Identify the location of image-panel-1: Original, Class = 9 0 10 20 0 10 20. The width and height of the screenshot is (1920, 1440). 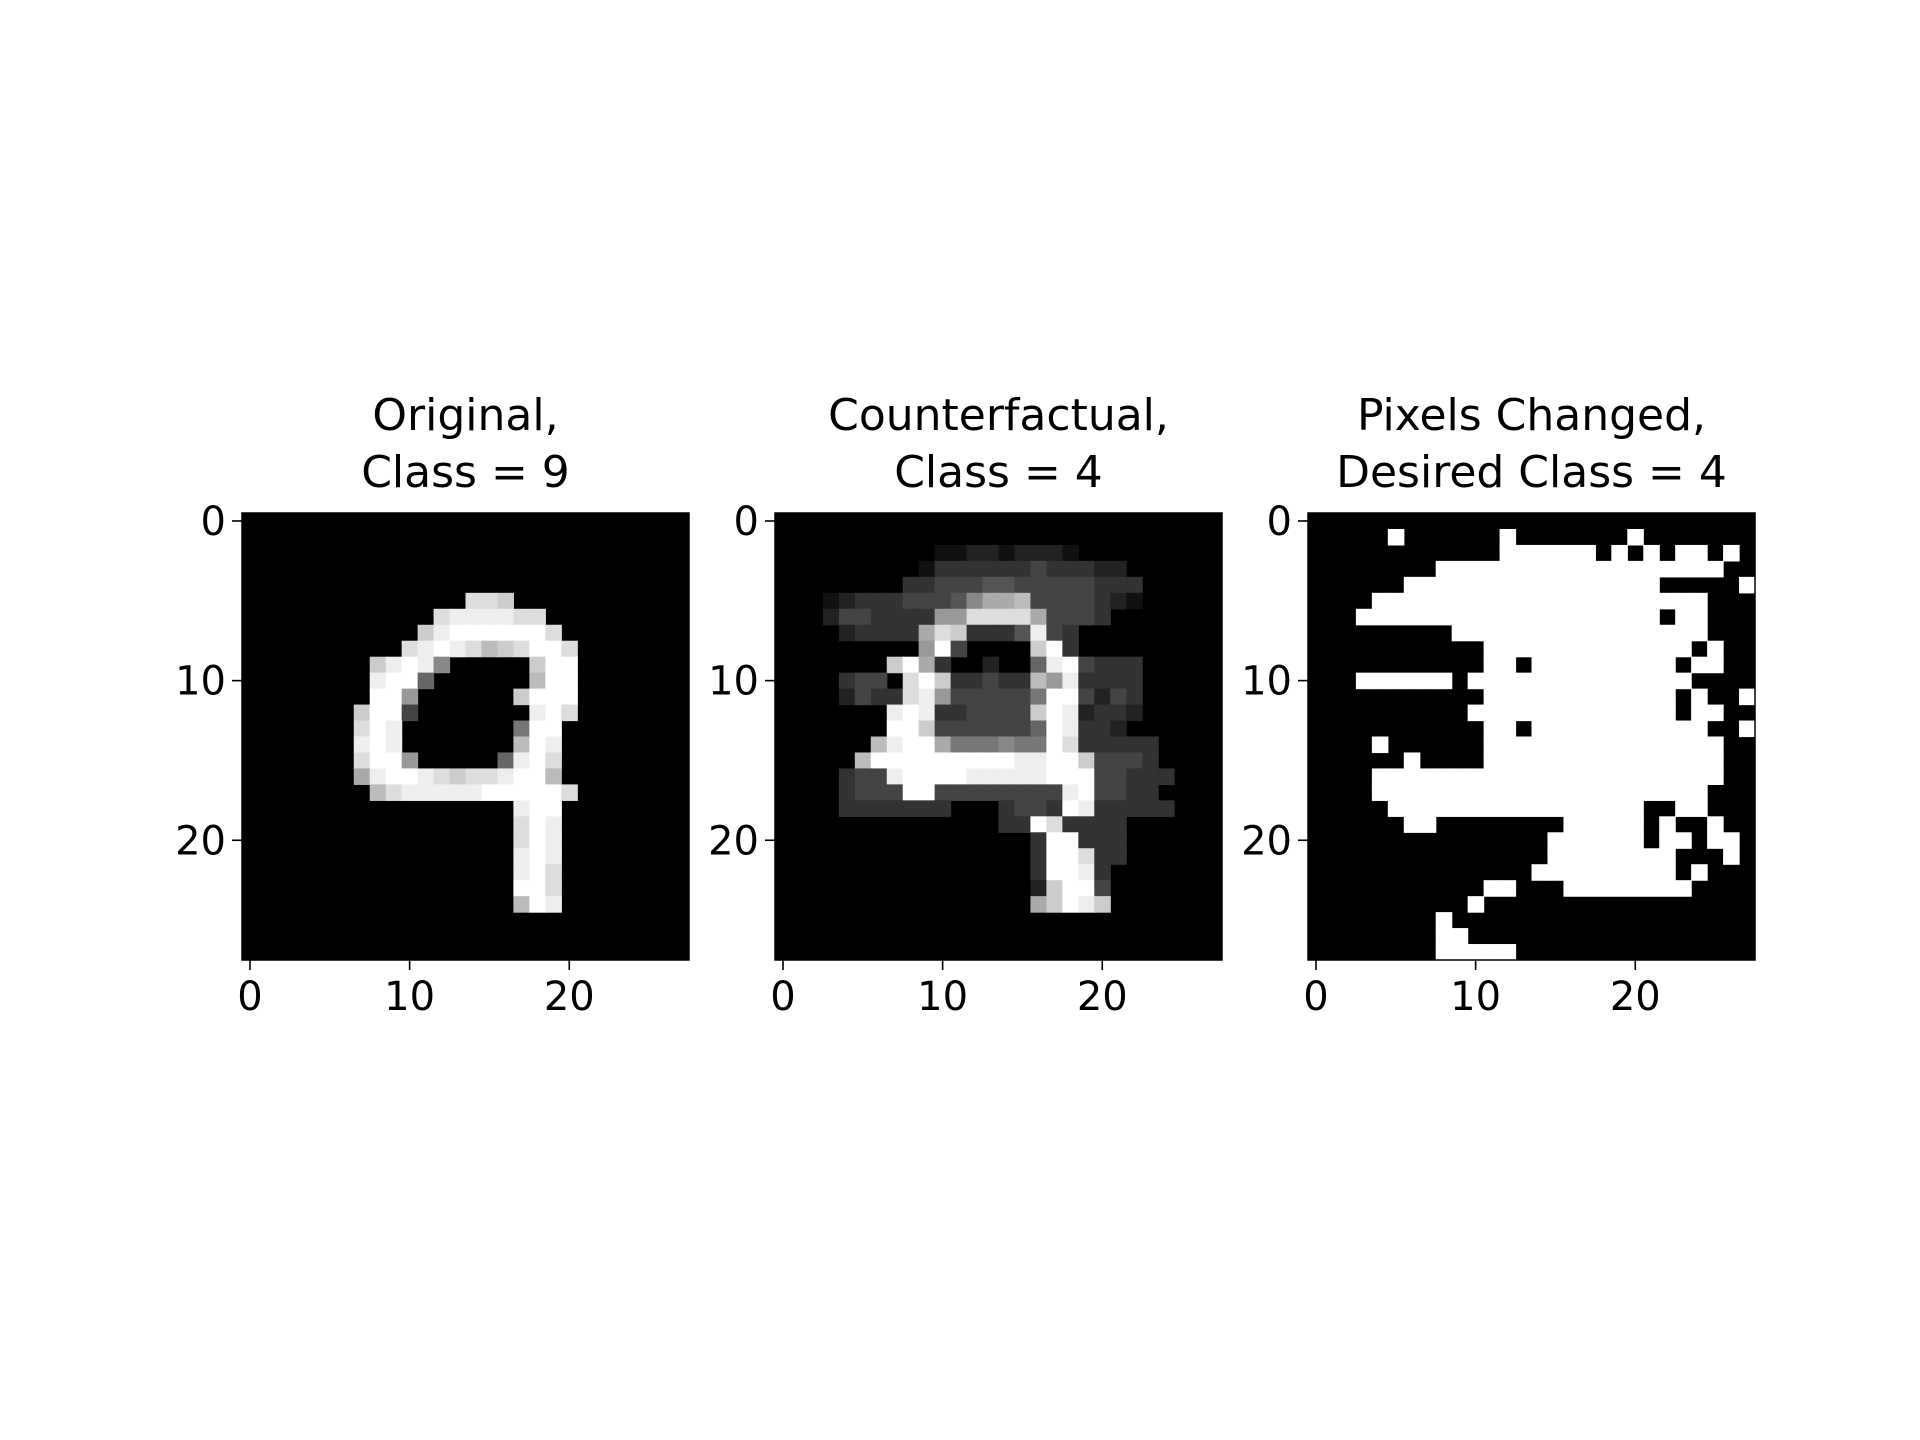
(432, 705).